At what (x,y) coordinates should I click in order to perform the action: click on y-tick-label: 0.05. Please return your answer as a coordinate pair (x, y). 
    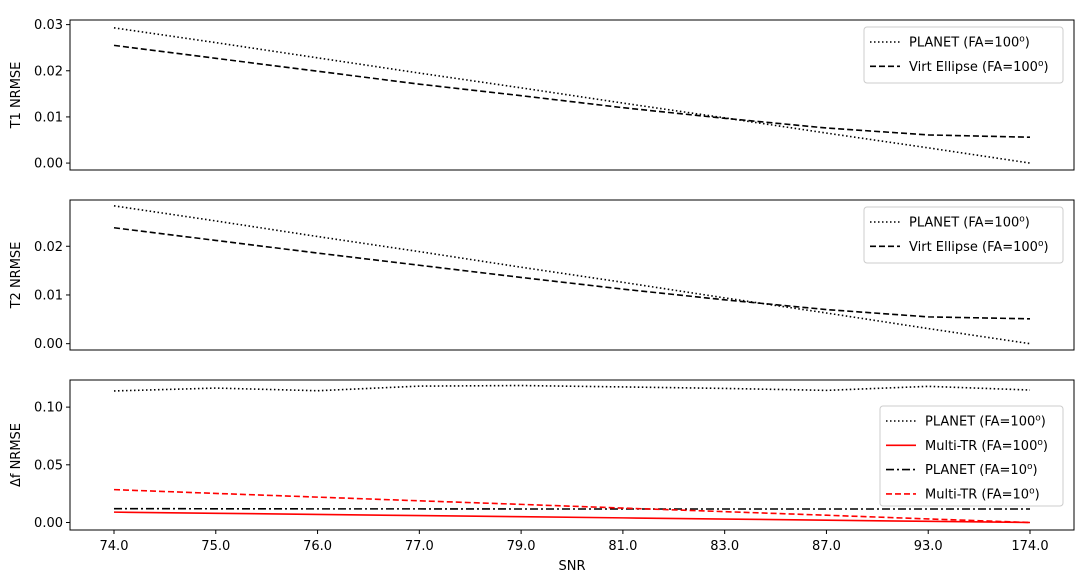
    Looking at the image, I should click on (48, 465).